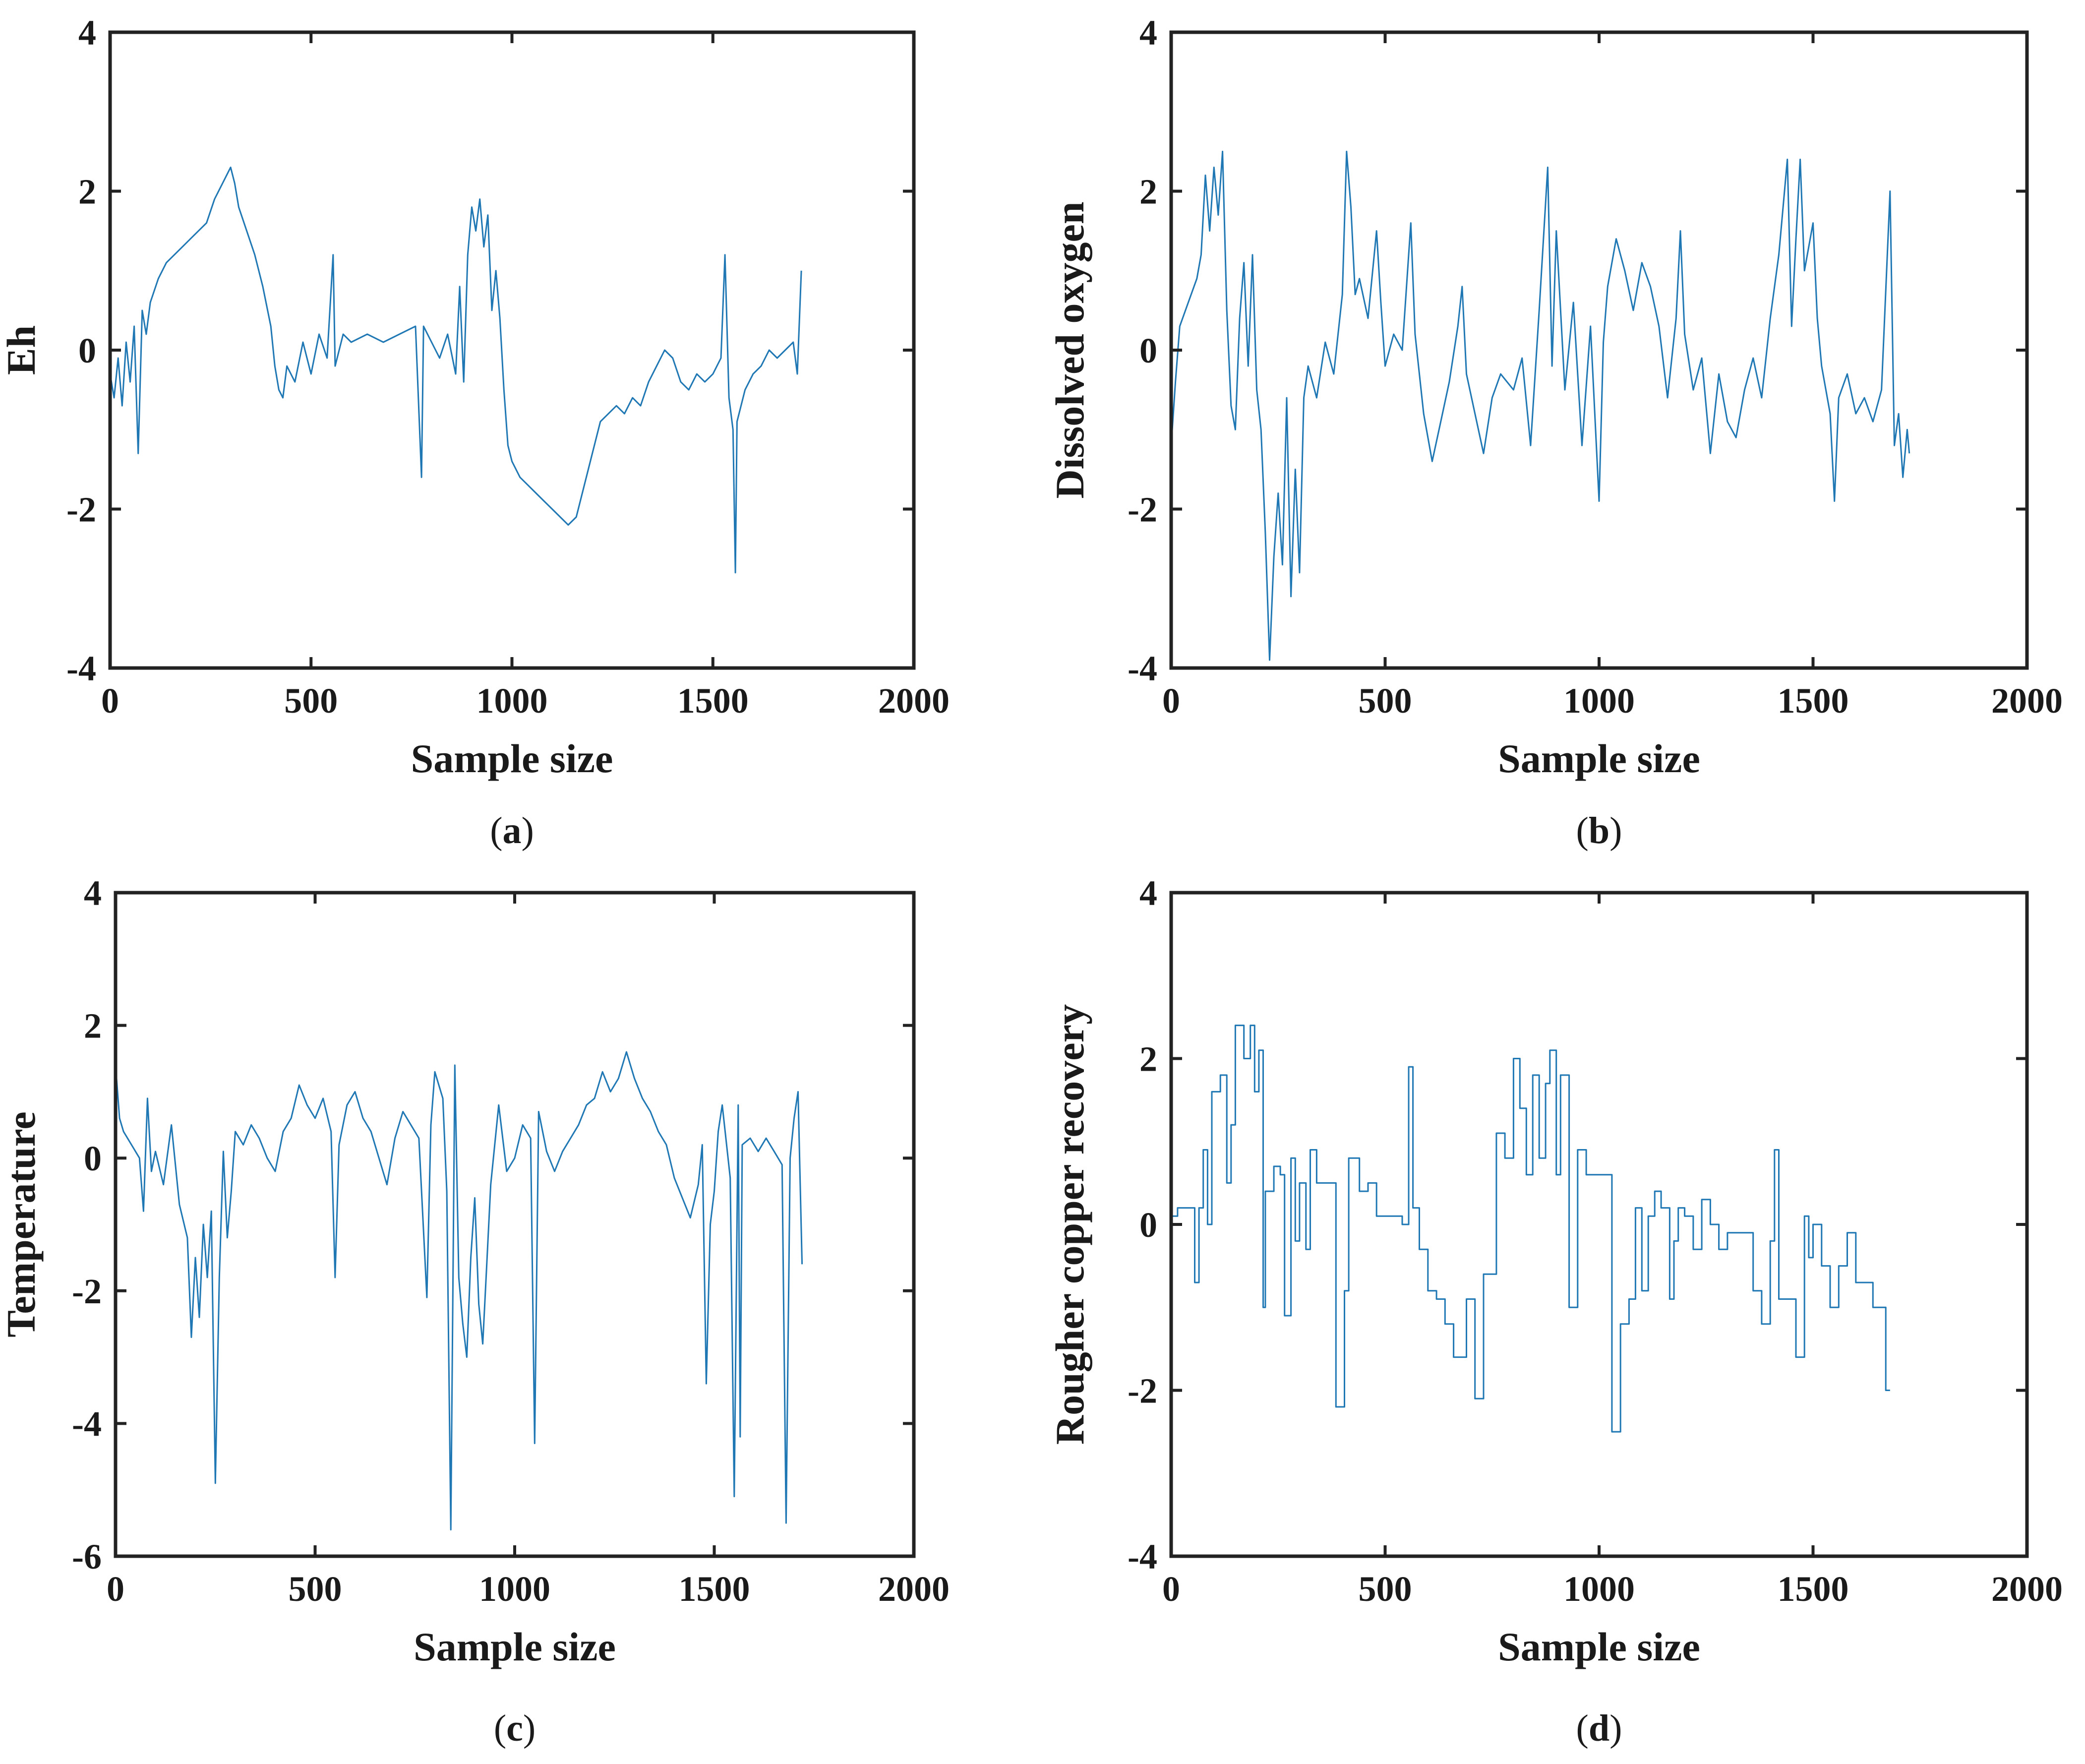 Image resolution: width=2085 pixels, height=1764 pixels. What do you see at coordinates (1069, 1224) in the screenshot?
I see `y-axis-title: Rougher copper recovery` at bounding box center [1069, 1224].